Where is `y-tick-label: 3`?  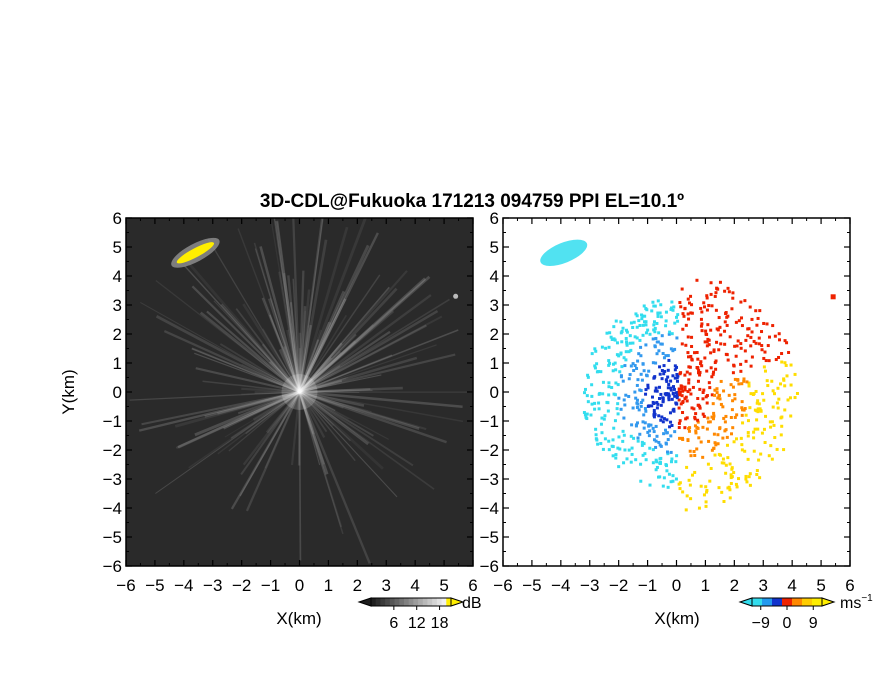 y-tick-label: 3 is located at coordinates (117, 305).